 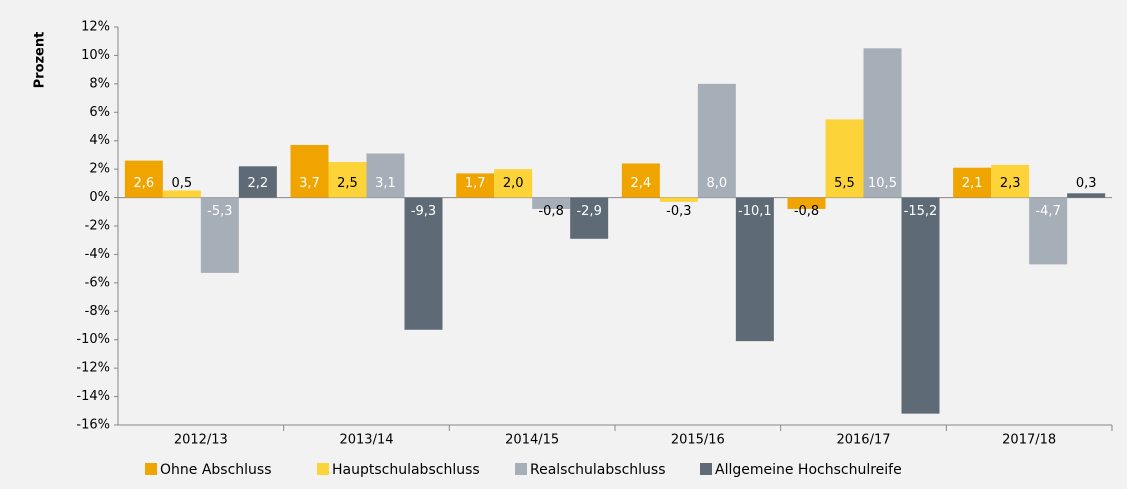 What do you see at coordinates (143, 183) in the screenshot?
I see `data-label: 2,6` at bounding box center [143, 183].